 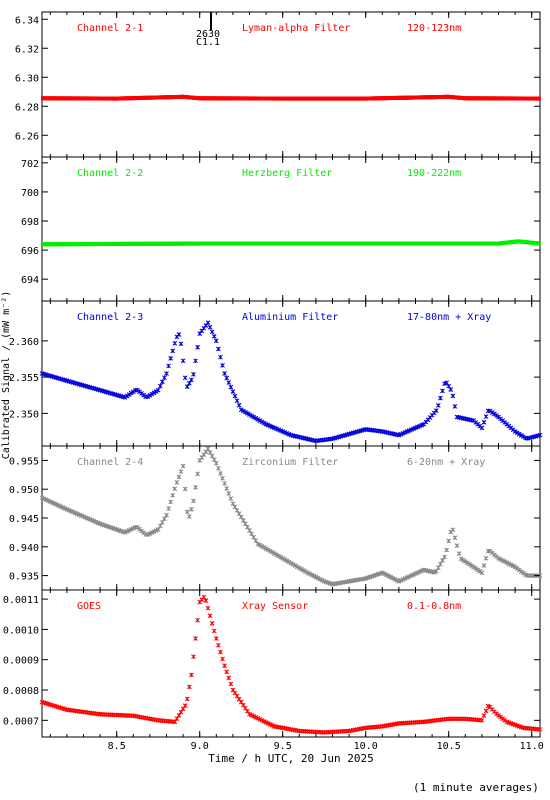 I want to click on y-tick-label: 6.34, so click(x=27, y=20).